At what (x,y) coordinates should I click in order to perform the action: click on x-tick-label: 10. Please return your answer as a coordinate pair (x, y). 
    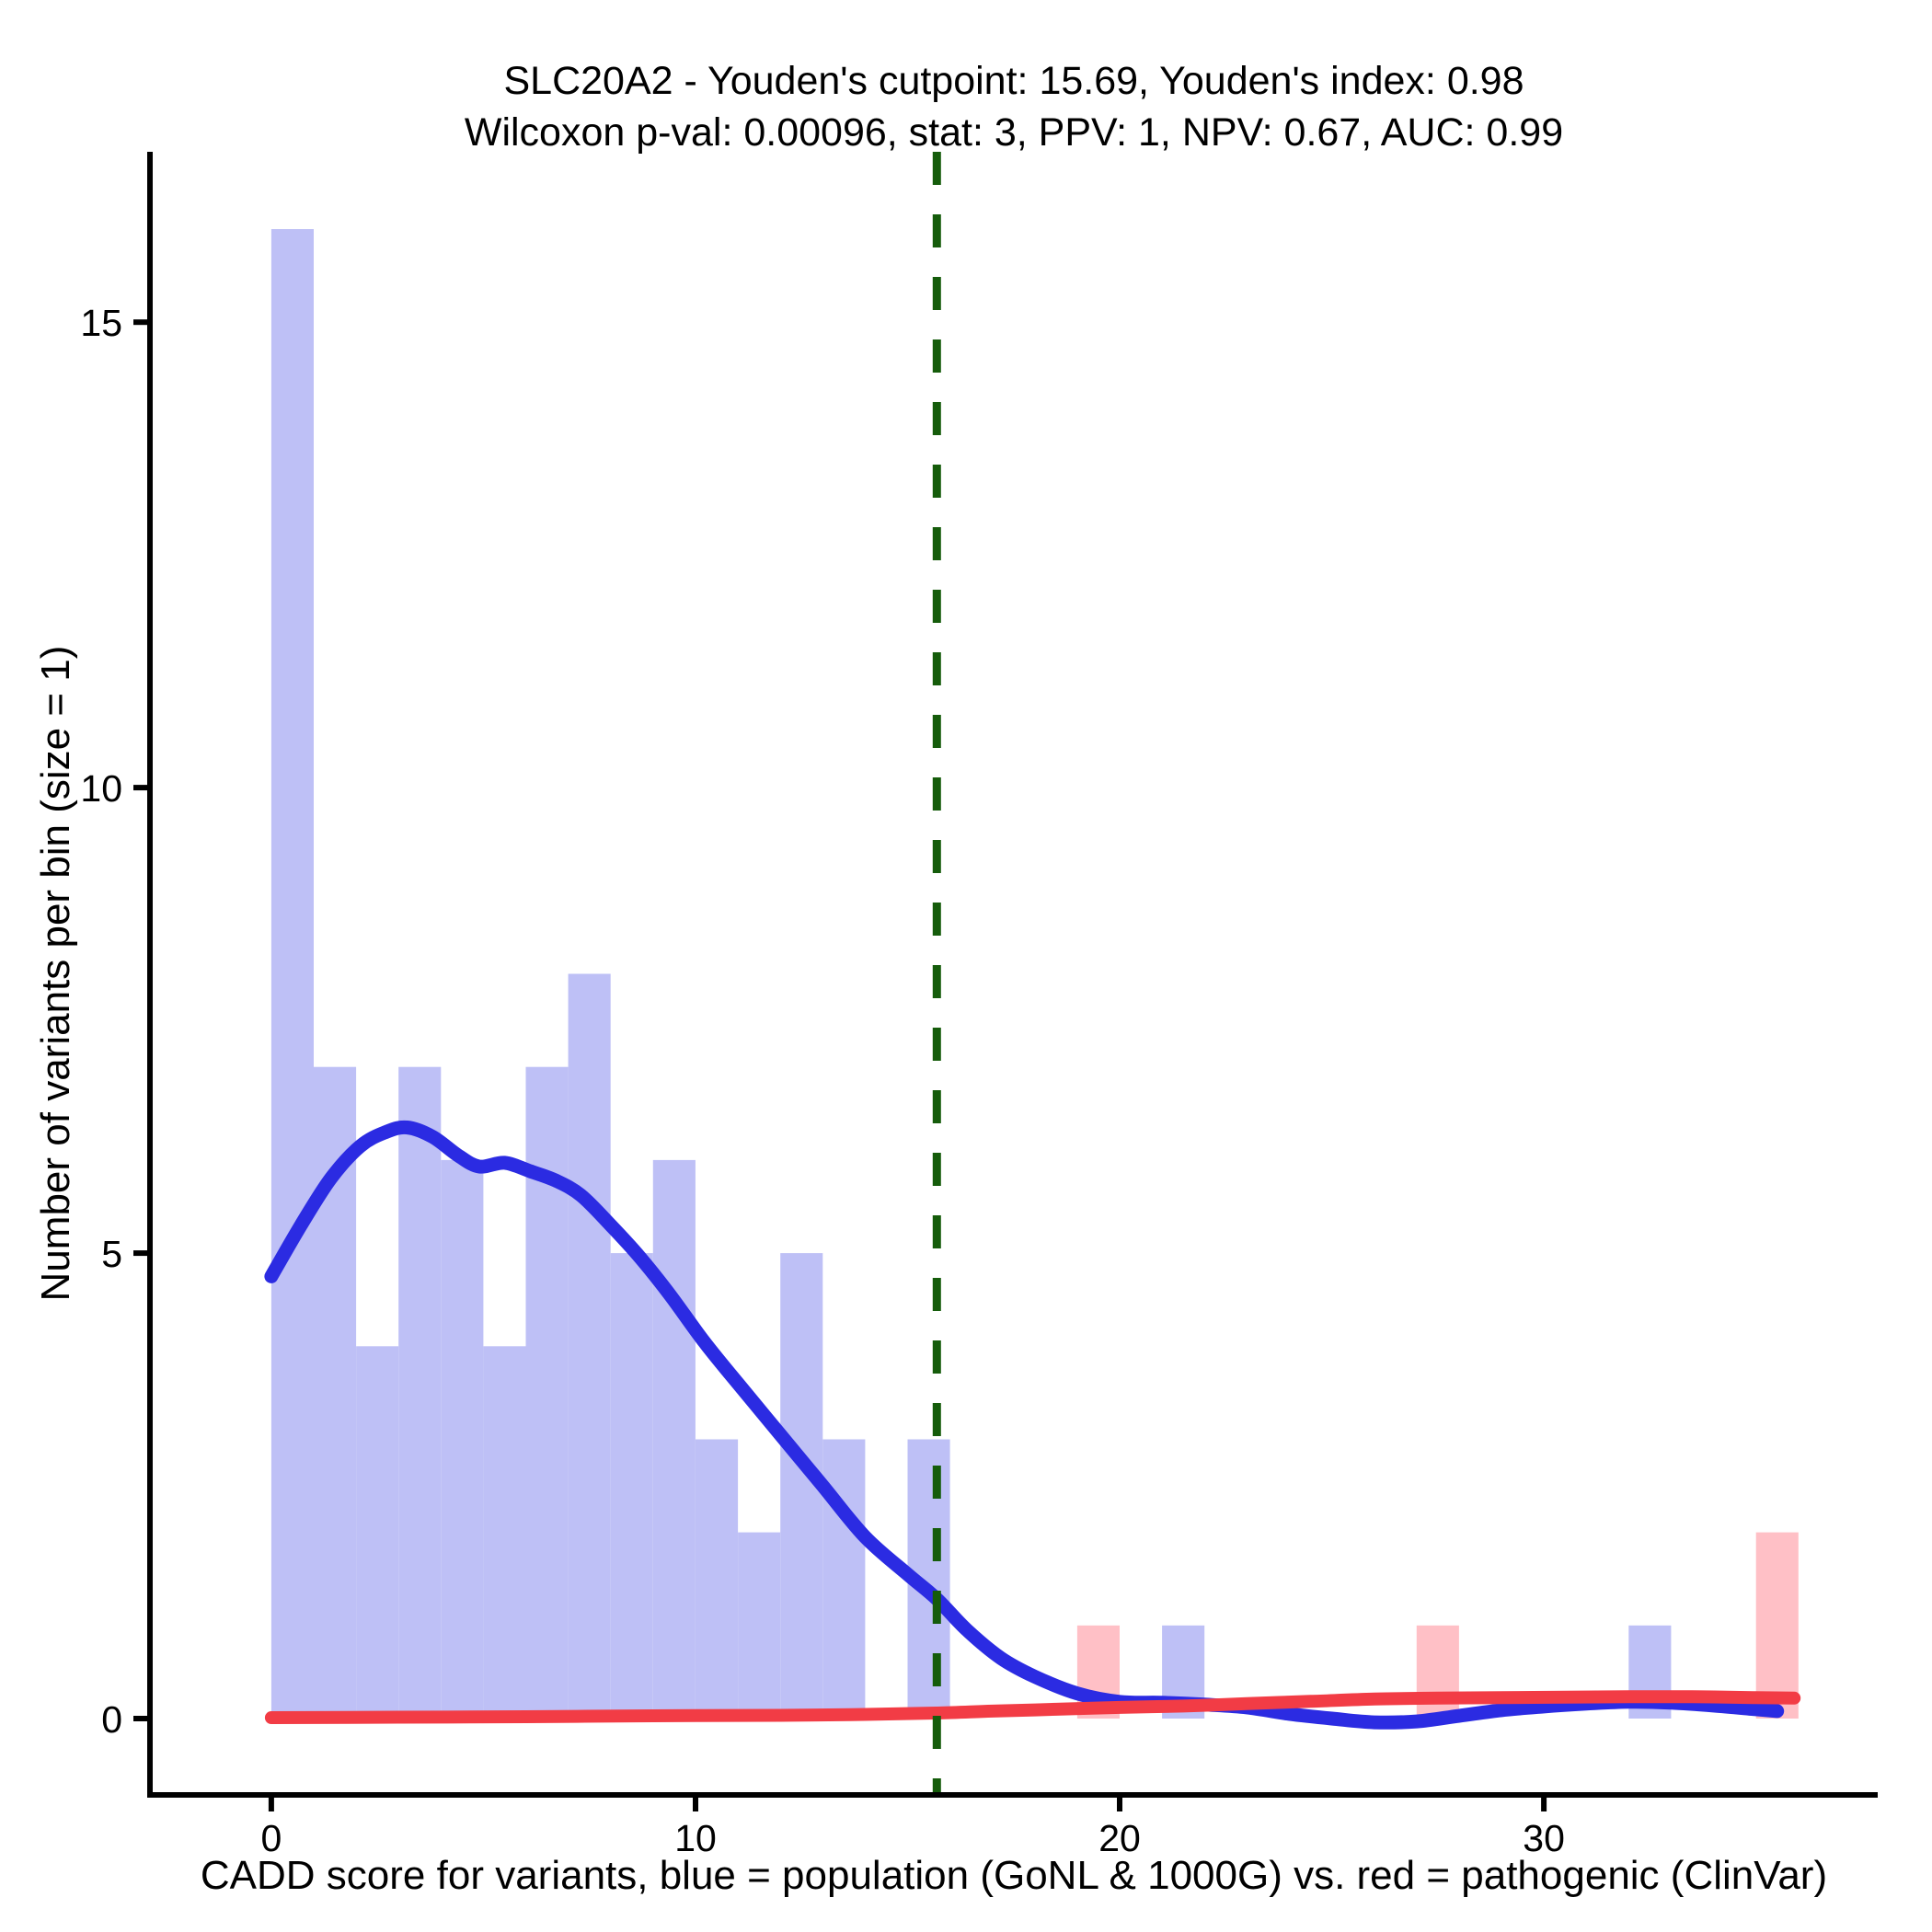
    Looking at the image, I should click on (695, 1838).